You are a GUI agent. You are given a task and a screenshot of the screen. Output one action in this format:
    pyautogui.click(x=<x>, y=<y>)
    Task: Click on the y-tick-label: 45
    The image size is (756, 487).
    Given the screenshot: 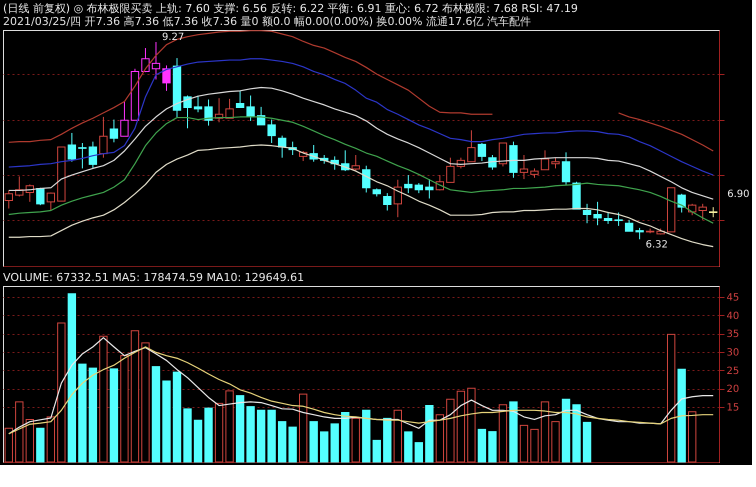 What is the action you would take?
    pyautogui.click(x=733, y=298)
    